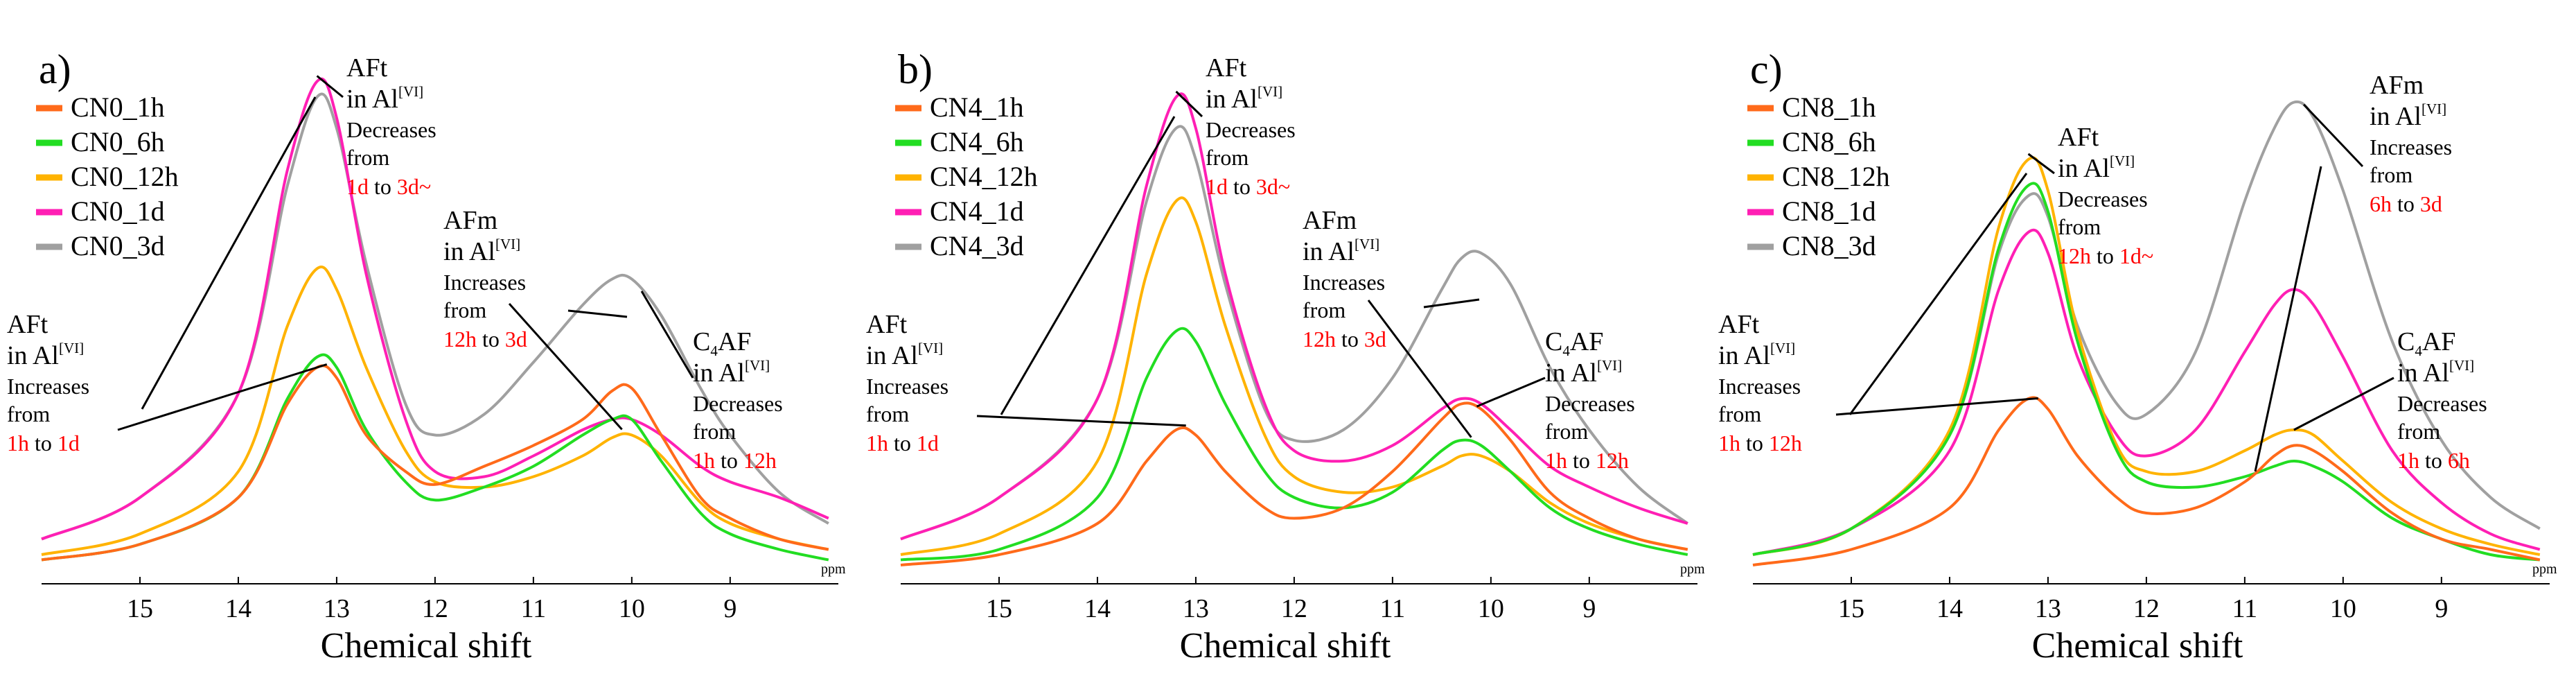 This screenshot has width=2576, height=676. Describe the element at coordinates (1829, 108) in the screenshot. I see `legend-label: CN8_1h` at that location.